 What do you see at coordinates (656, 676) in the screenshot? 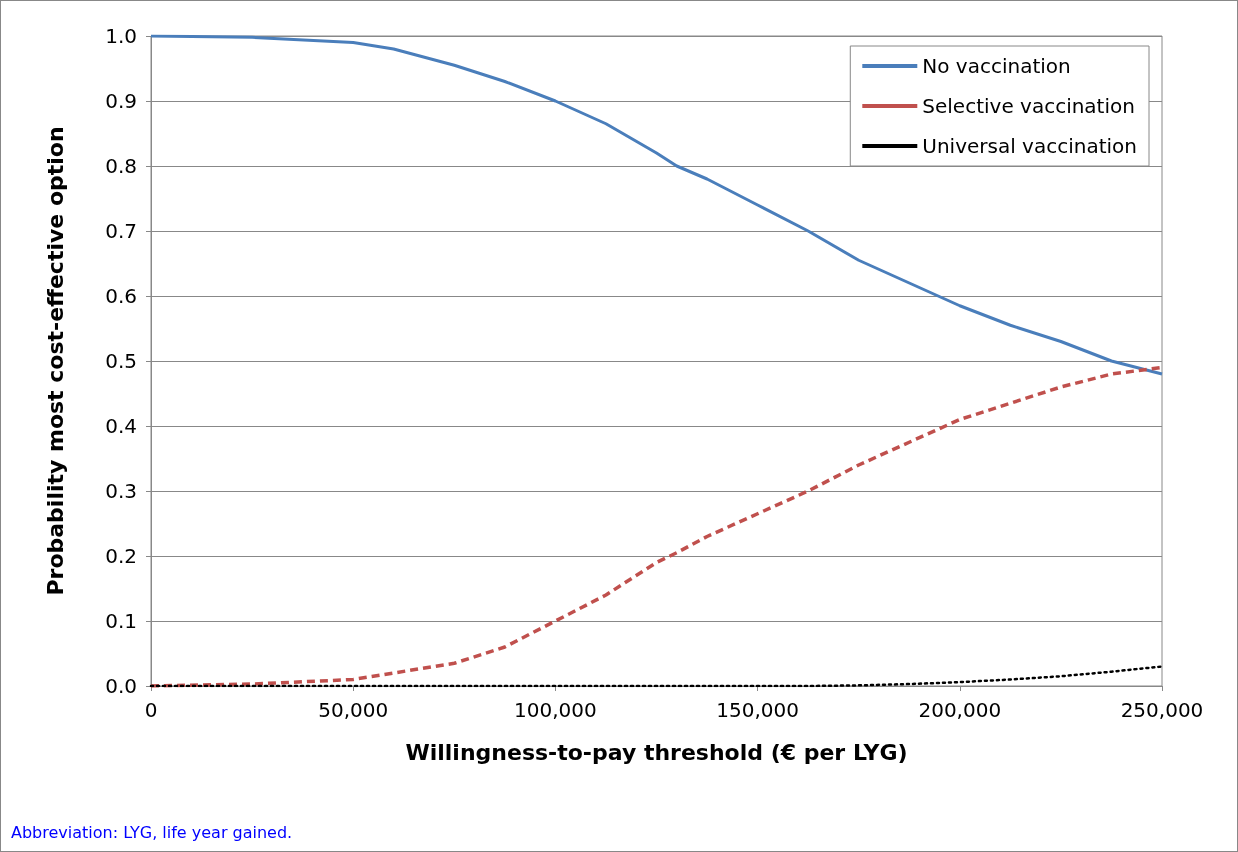
I see `line-series` at bounding box center [656, 676].